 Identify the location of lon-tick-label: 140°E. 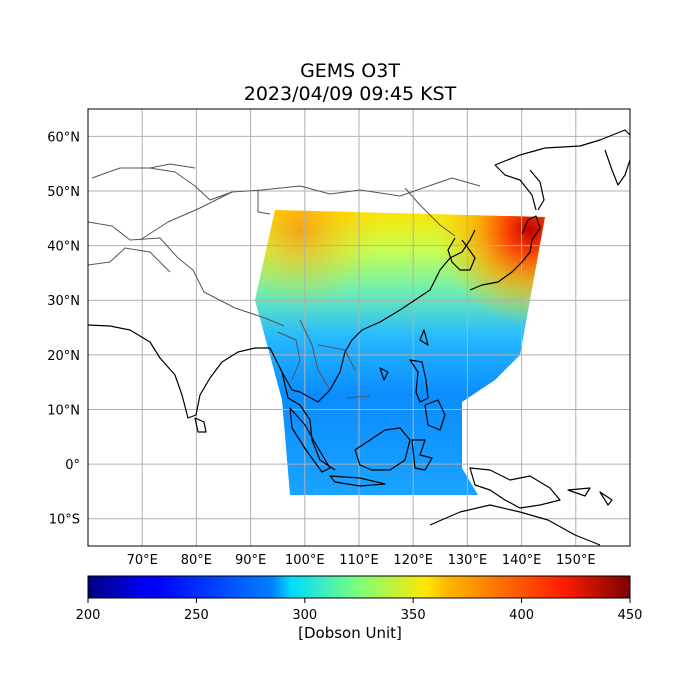
(522, 560).